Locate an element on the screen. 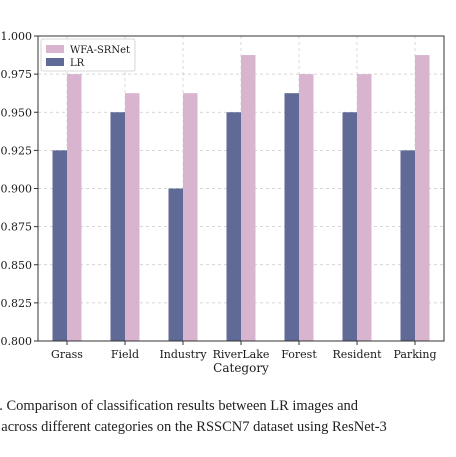 The height and width of the screenshot is (457, 456). x-tick-label-field: Field is located at coordinates (125, 354).